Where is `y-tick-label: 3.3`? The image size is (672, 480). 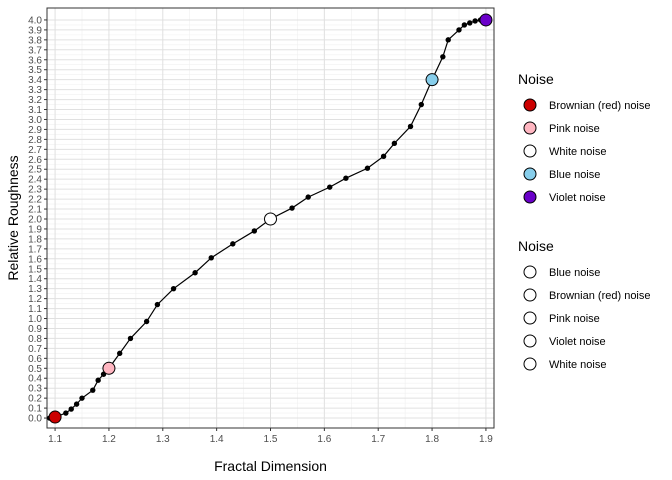
y-tick-label: 3.3 is located at coordinates (35, 90).